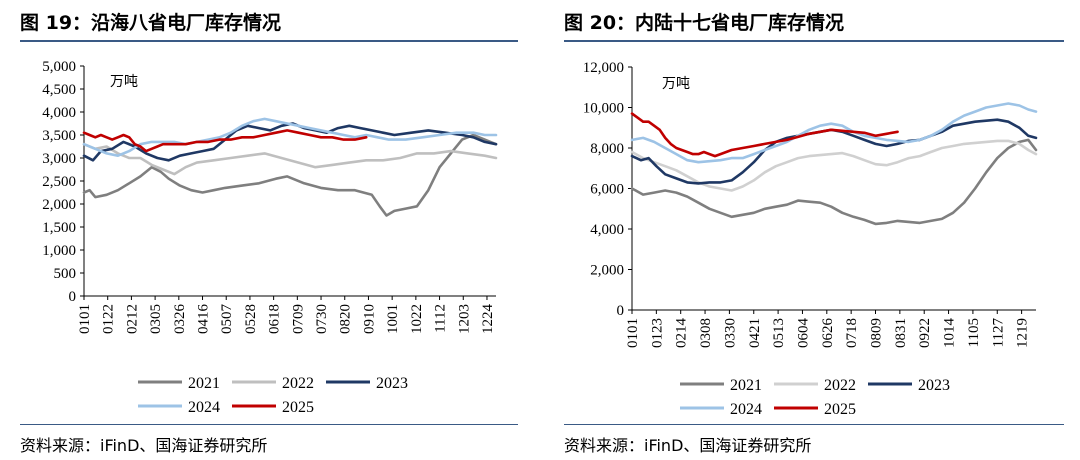 The height and width of the screenshot is (460, 1080). What do you see at coordinates (132, 319) in the screenshot?
I see `x-tick-label: 0212` at bounding box center [132, 319].